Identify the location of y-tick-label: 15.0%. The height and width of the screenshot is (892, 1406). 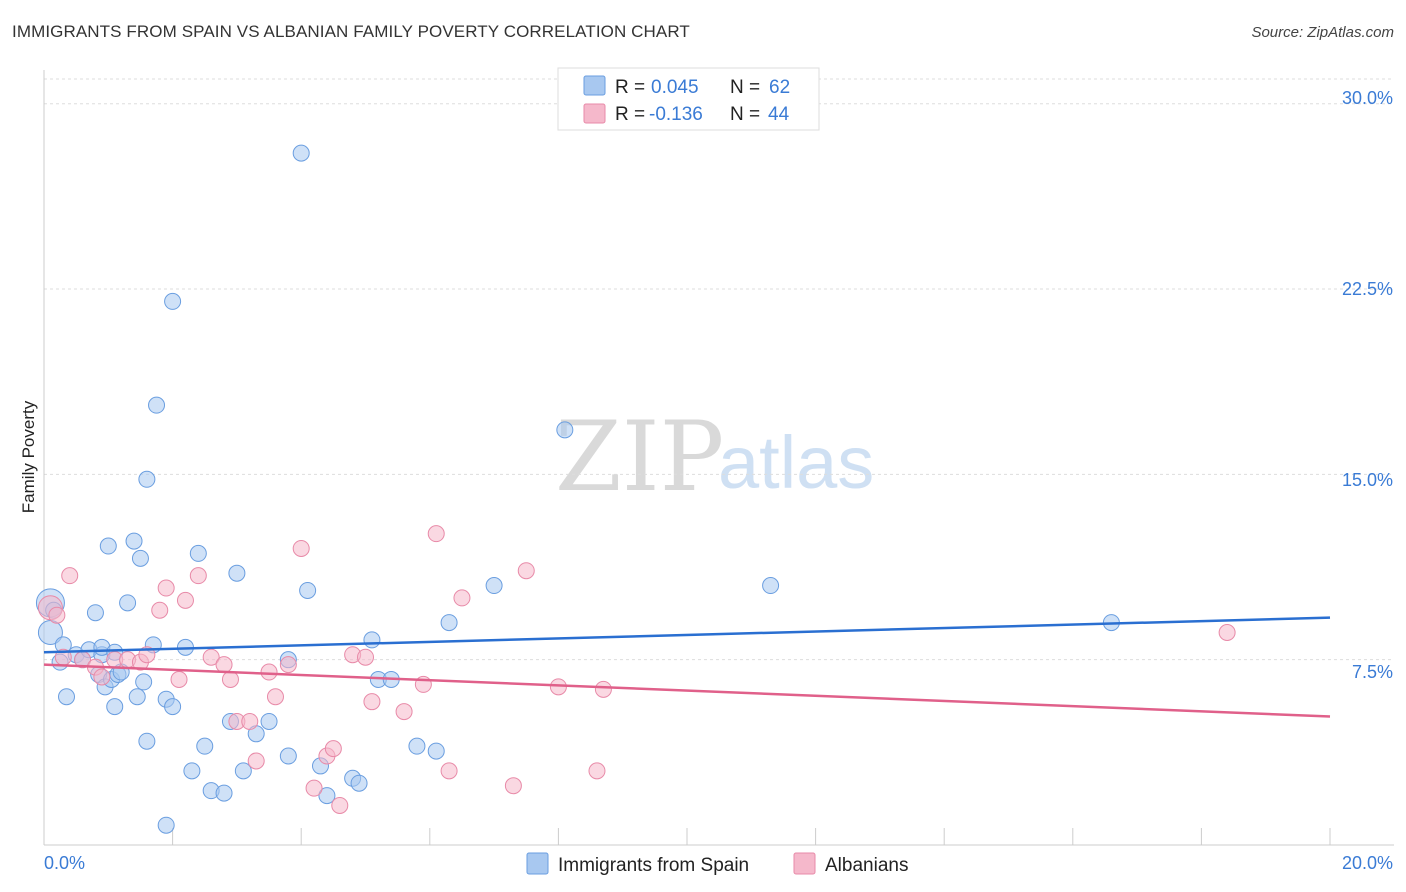
(1367, 480).